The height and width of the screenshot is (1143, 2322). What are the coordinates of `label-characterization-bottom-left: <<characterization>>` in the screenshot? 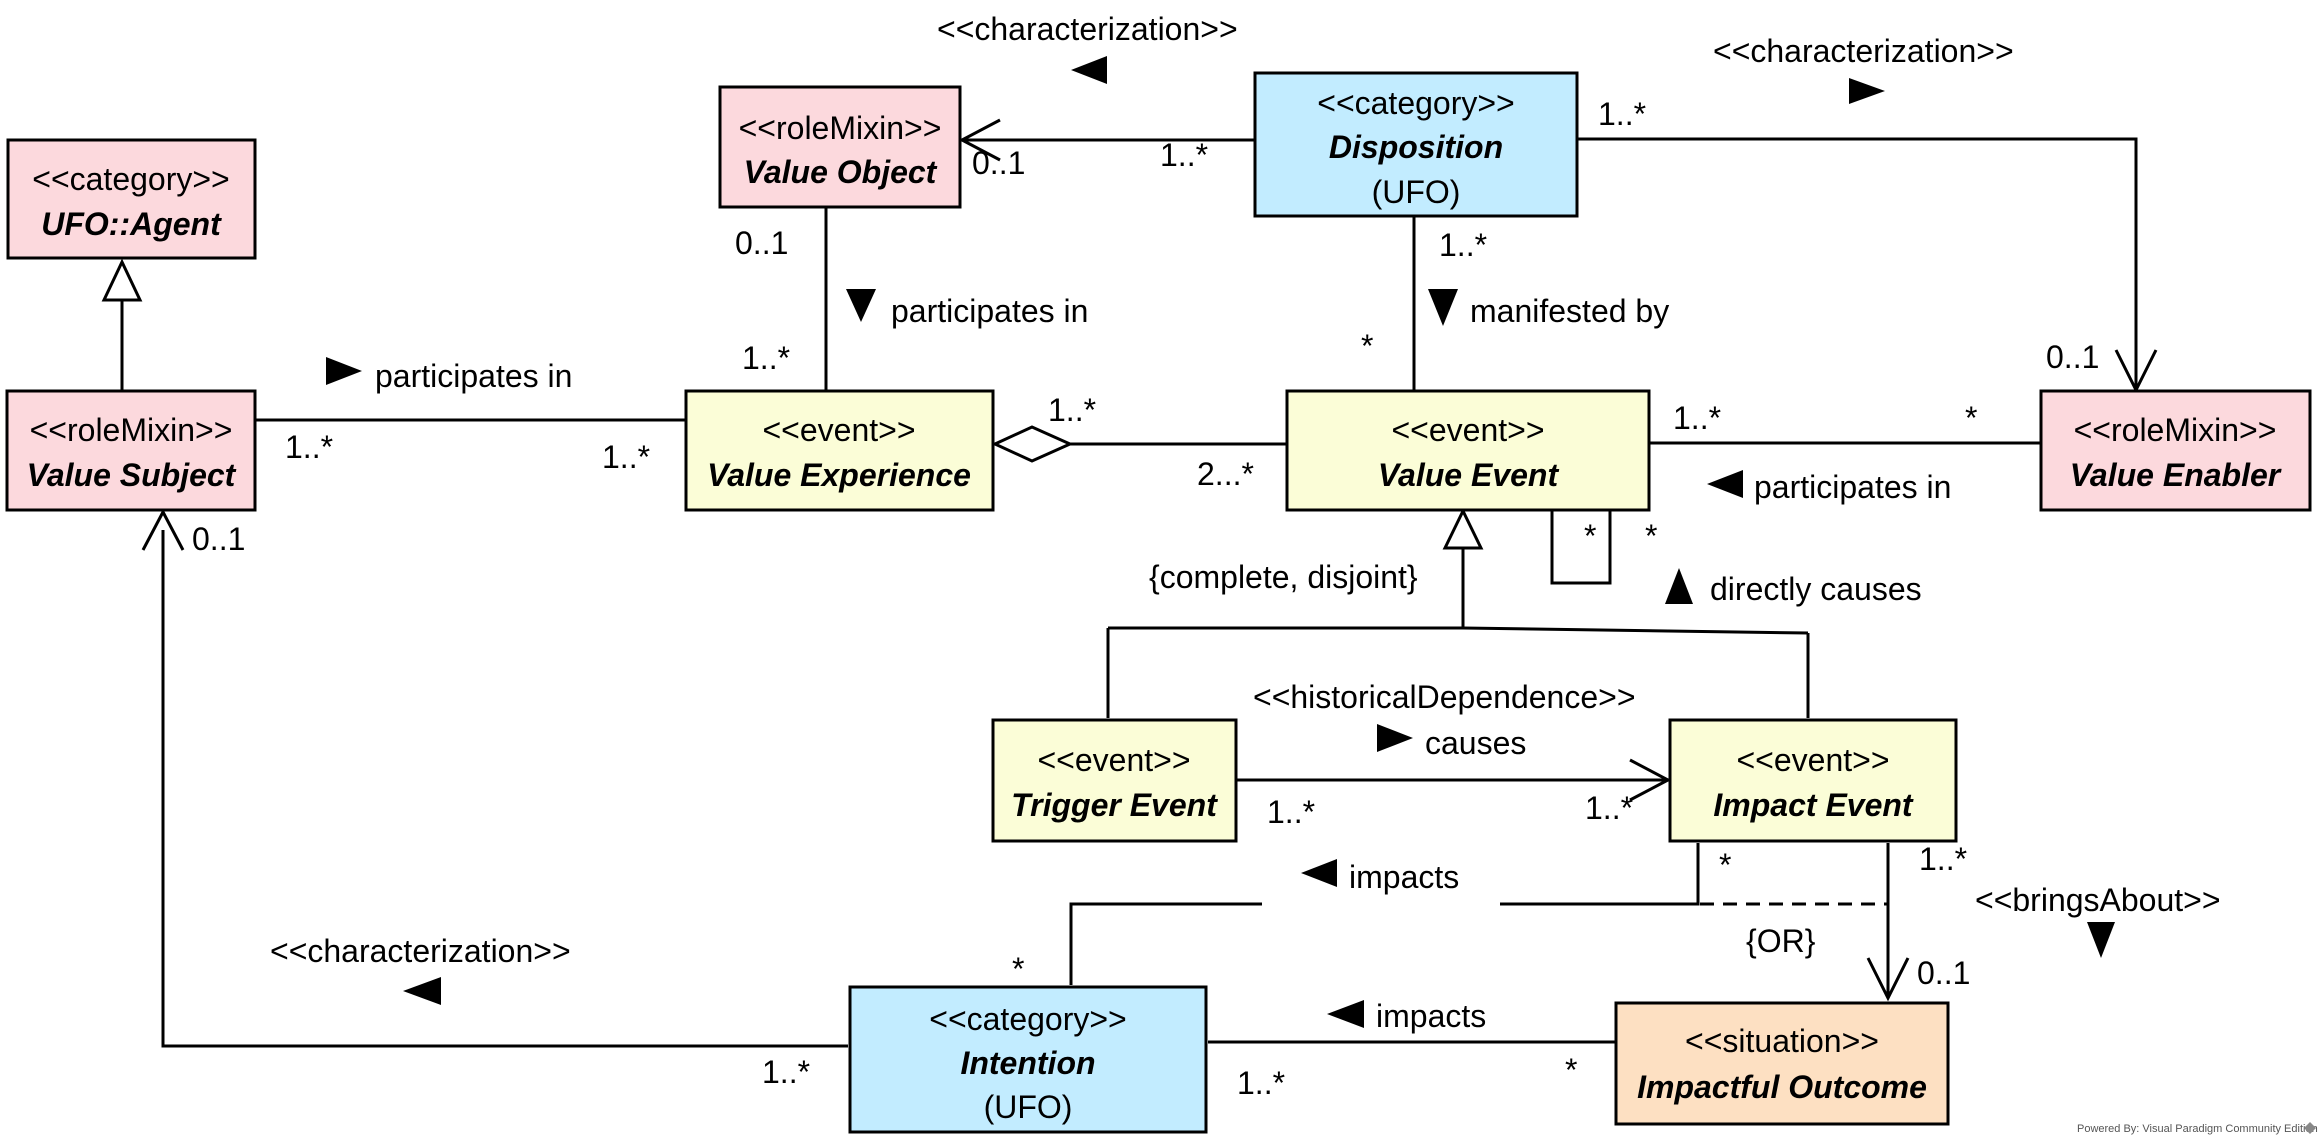 It's located at (420, 951).